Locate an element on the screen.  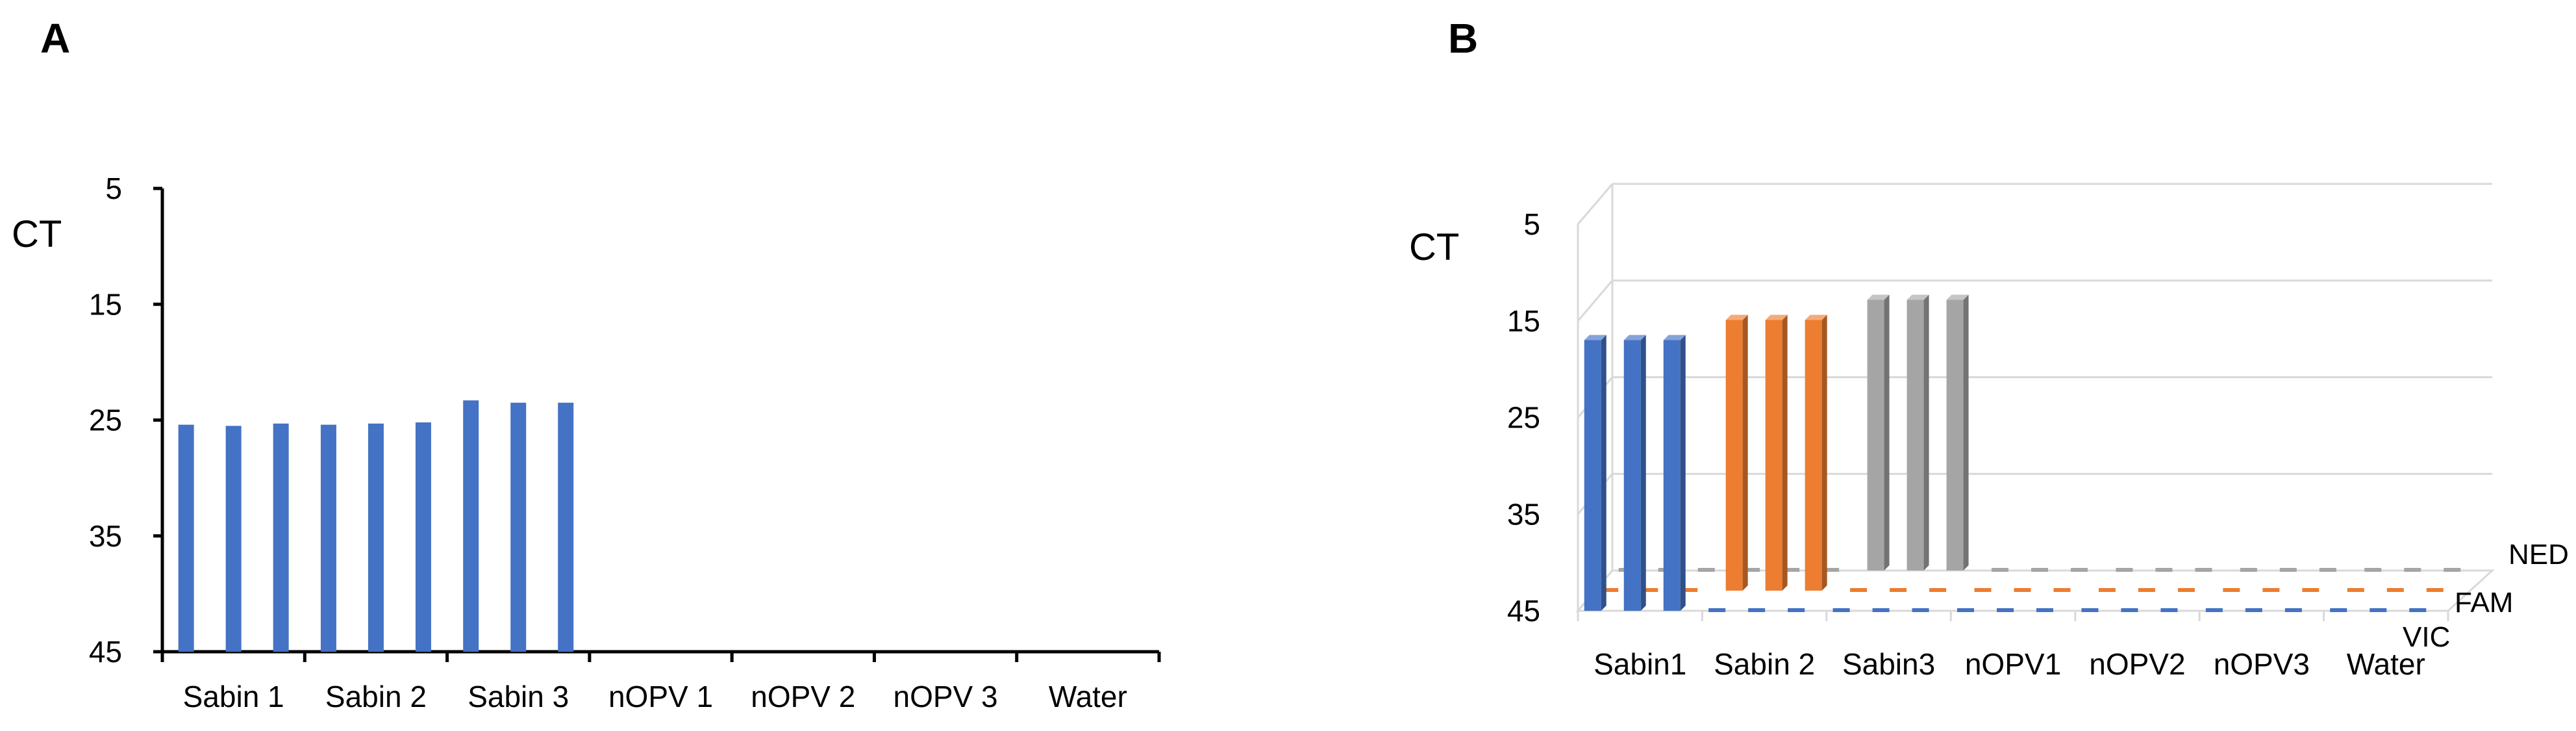
b-category-label: Water is located at coordinates (2386, 664).